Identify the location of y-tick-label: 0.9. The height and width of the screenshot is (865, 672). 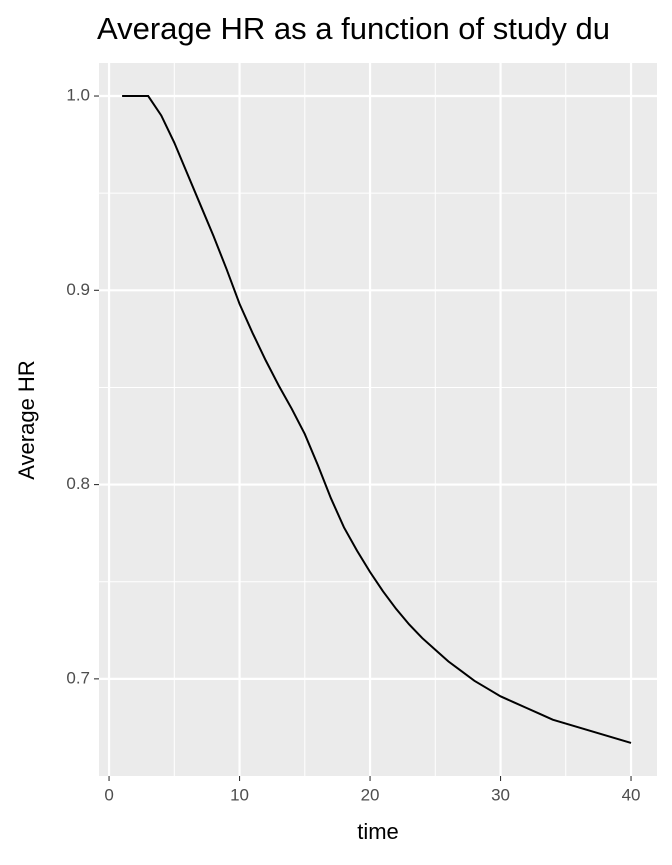
(78, 289).